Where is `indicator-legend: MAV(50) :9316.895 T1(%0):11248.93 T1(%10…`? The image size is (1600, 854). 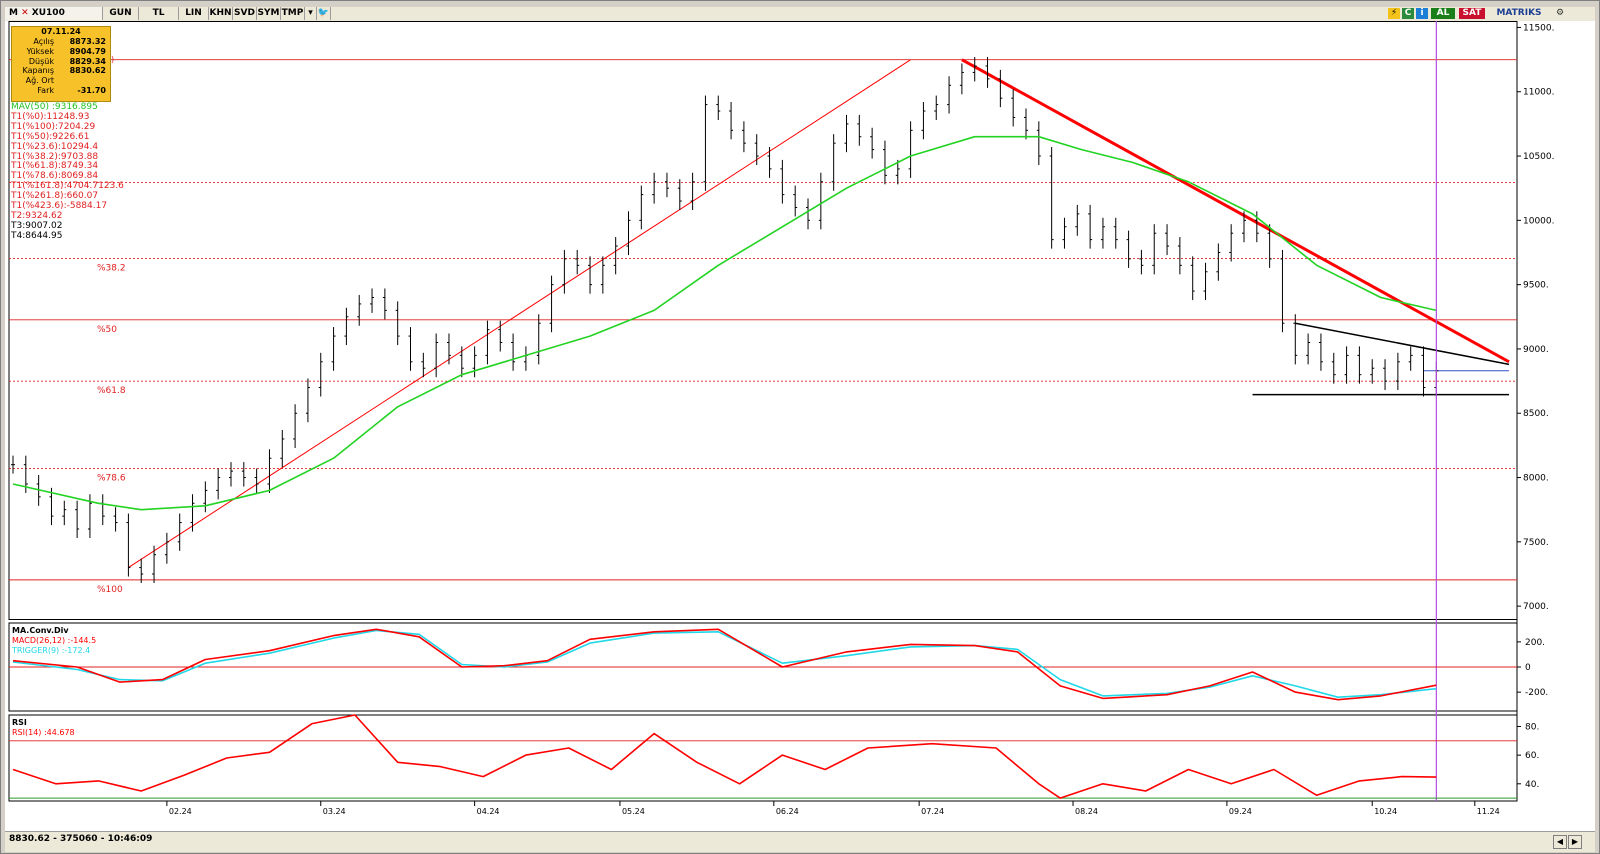 indicator-legend: MAV(50) :9316.895 T1(%0):11248.93 T1(%10… is located at coordinates (67, 172).